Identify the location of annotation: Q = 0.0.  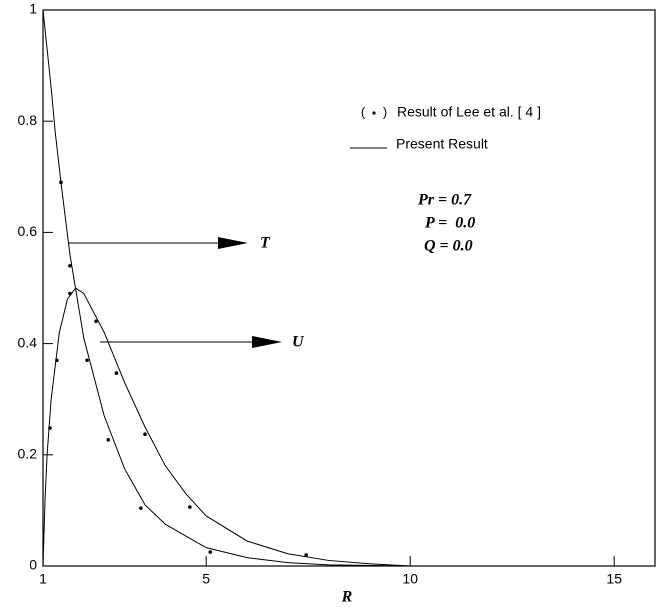
(448, 246).